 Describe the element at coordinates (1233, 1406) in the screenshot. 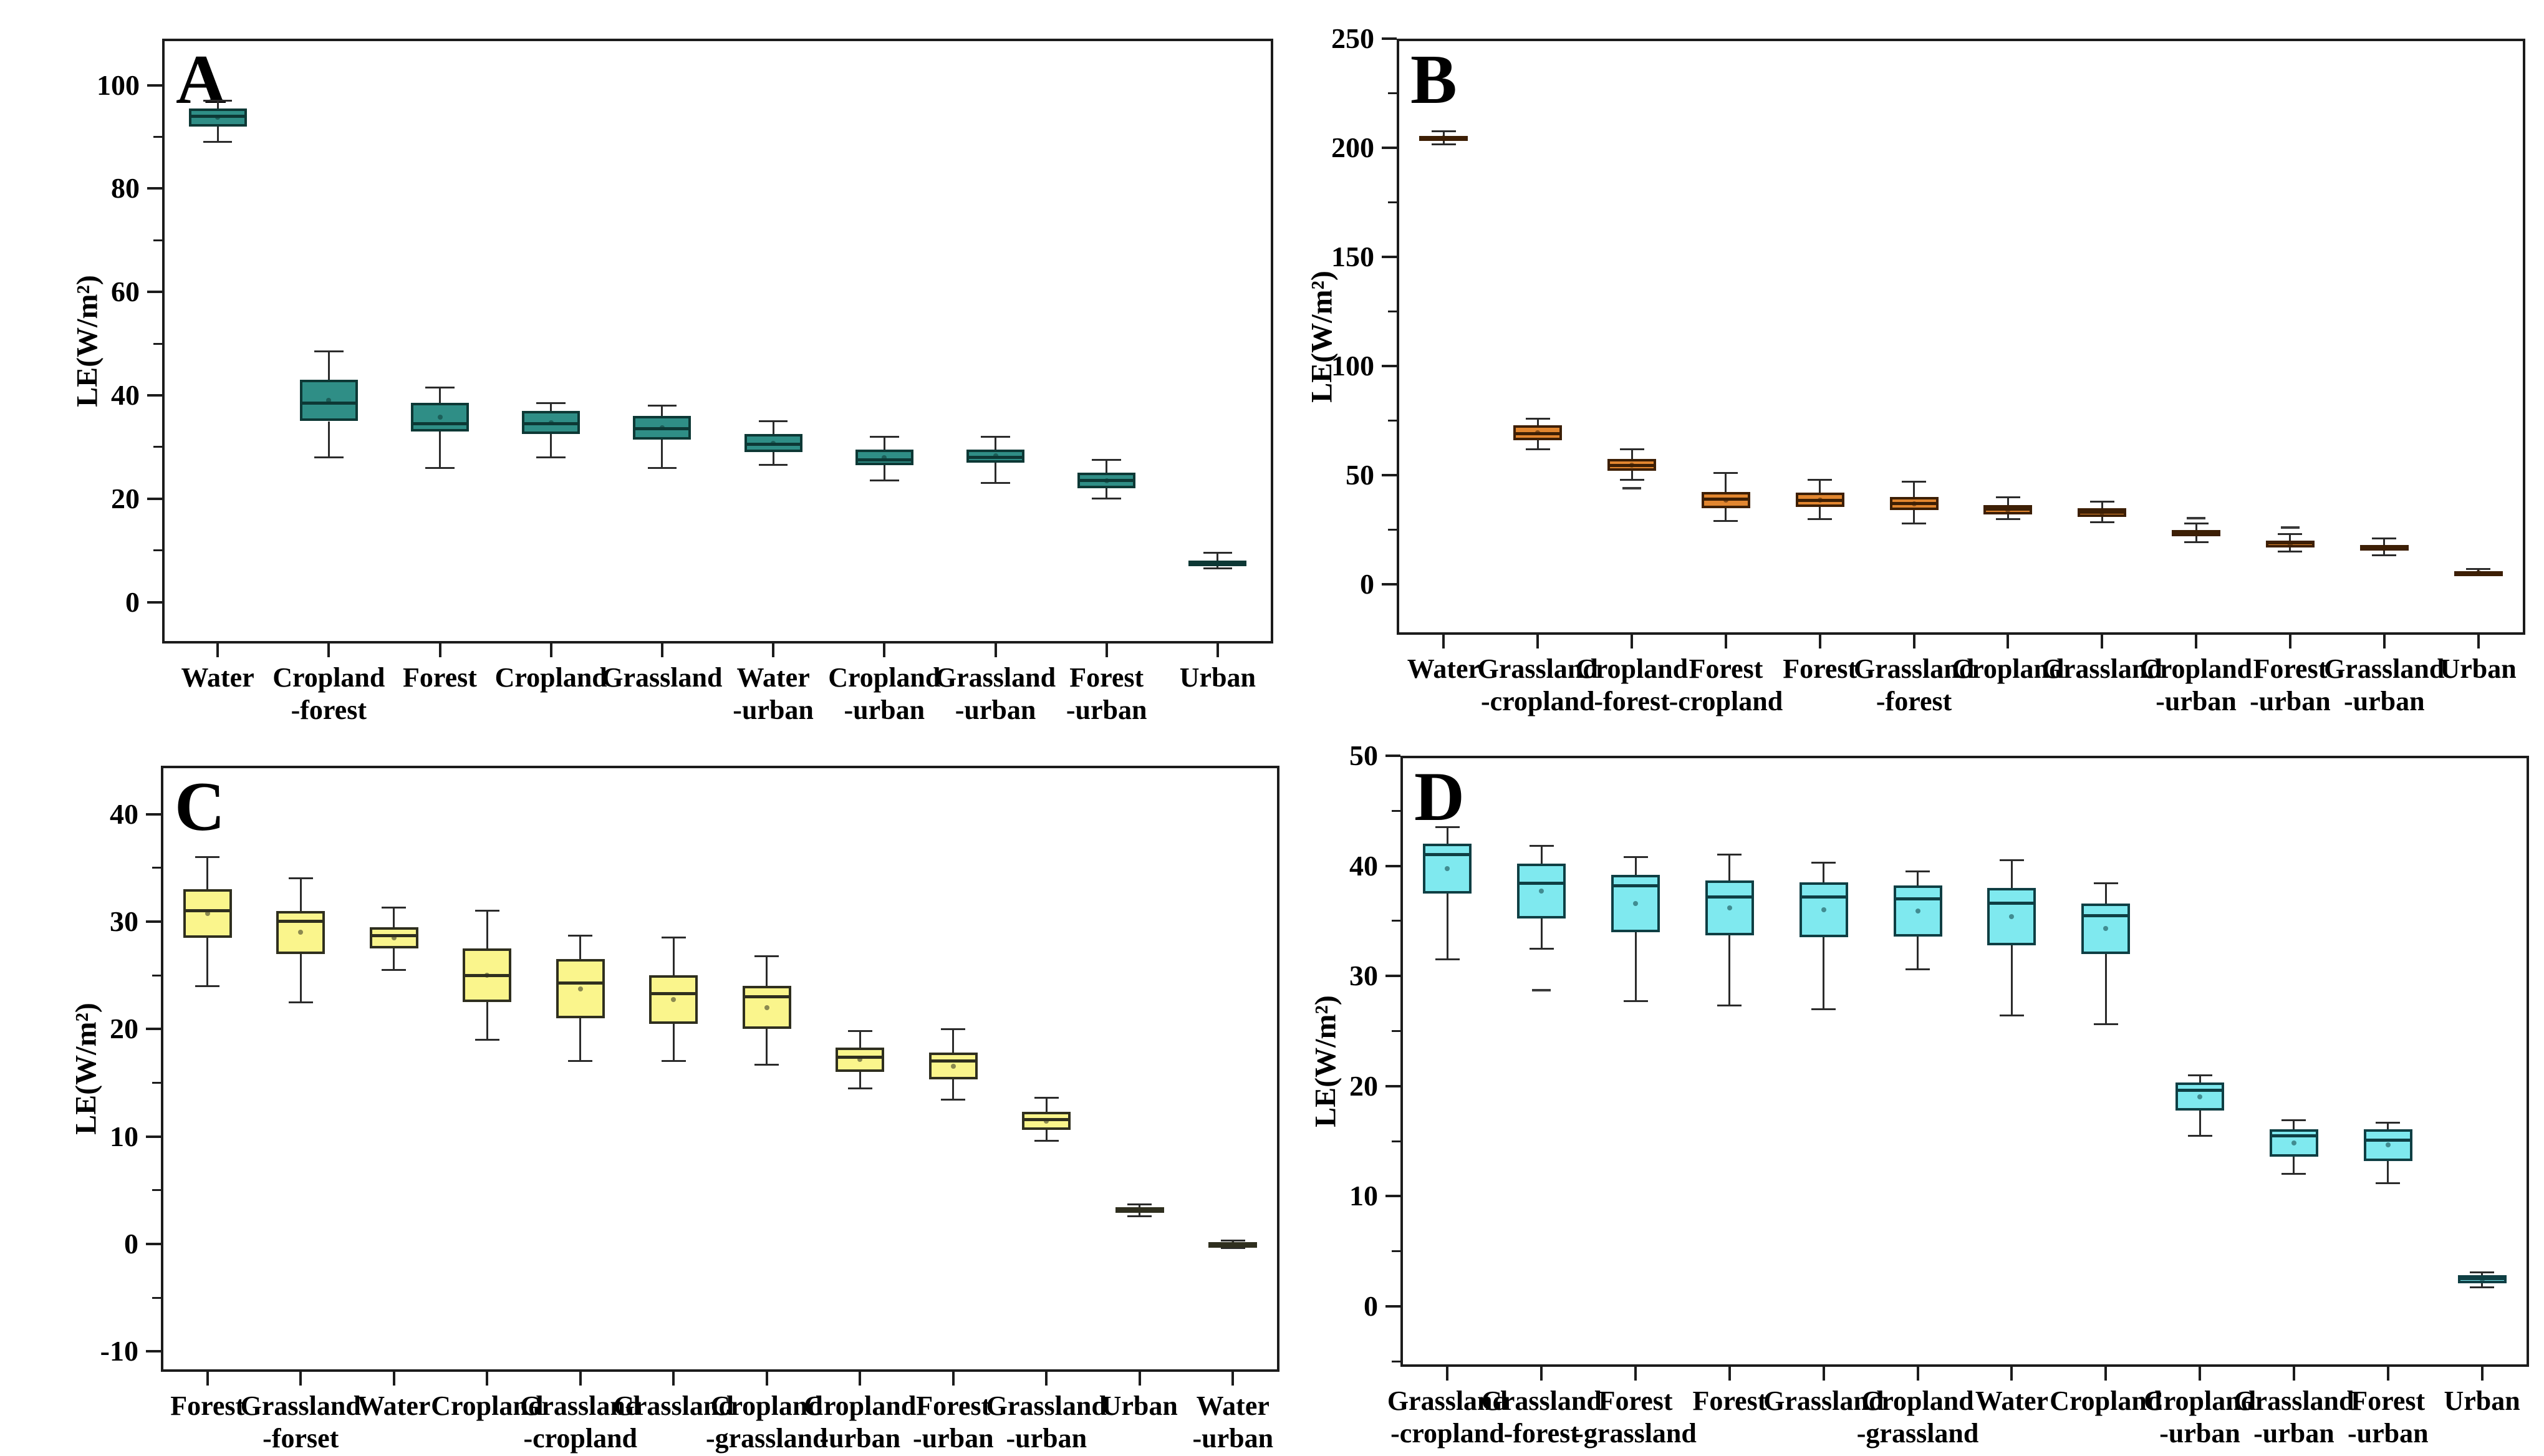

I see `x-category-label: Water` at that location.